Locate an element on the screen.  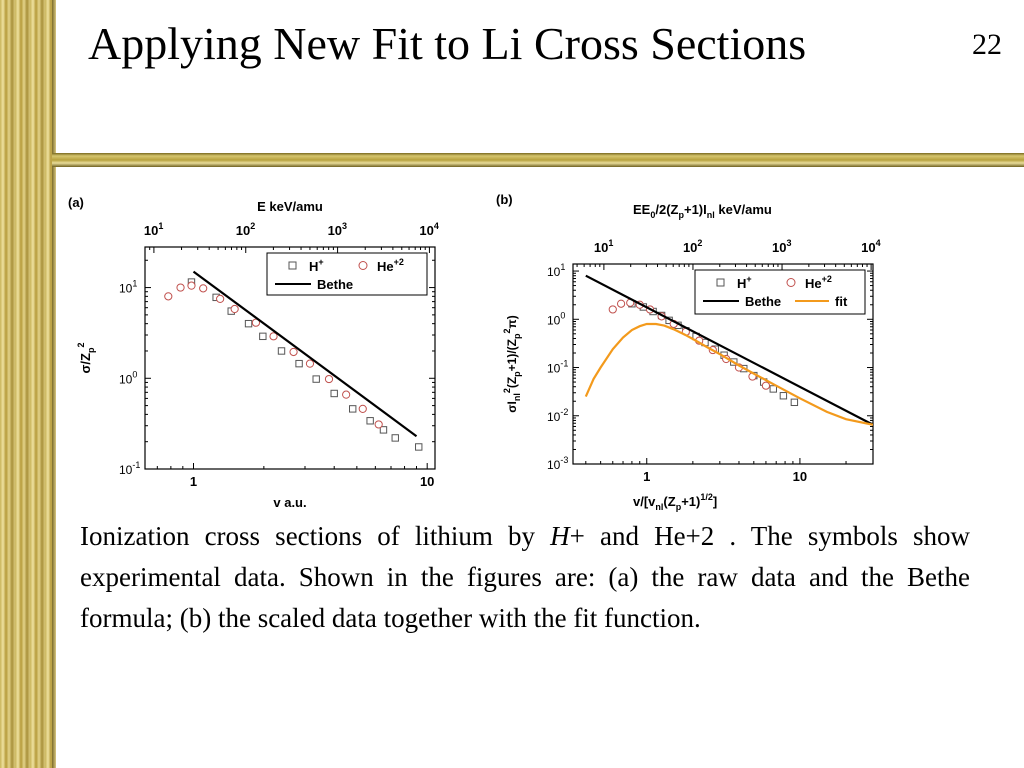
legend-h-label: H+ is located at coordinates (744, 282).